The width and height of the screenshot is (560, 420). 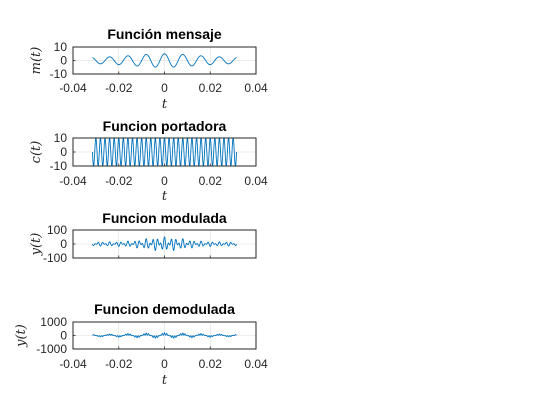 What do you see at coordinates (36, 61) in the screenshot?
I see `y-axis-label: m(t)` at bounding box center [36, 61].